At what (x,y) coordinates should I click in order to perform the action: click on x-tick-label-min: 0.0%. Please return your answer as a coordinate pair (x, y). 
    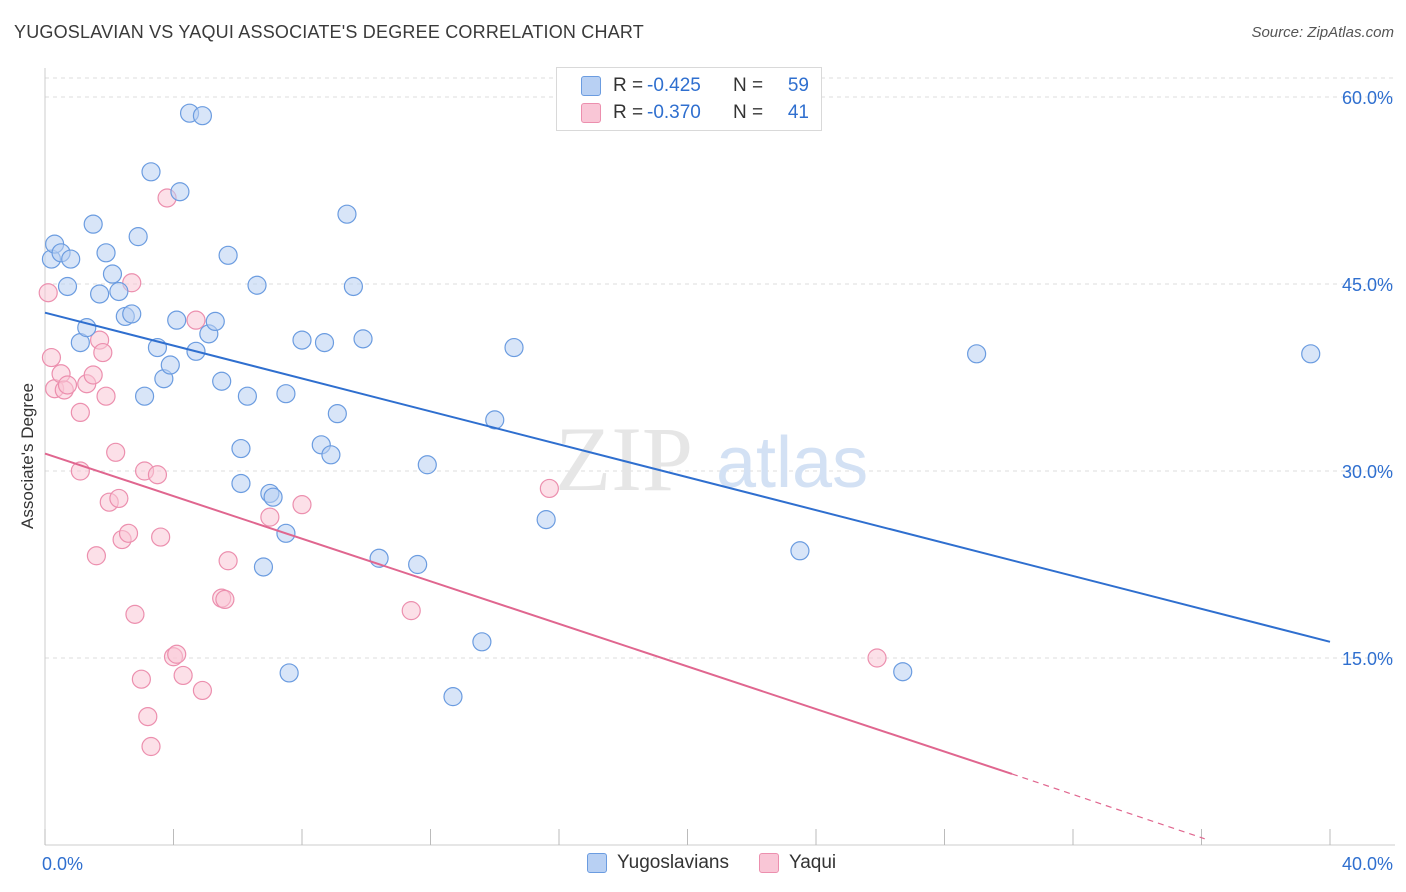
    Looking at the image, I should click on (62, 864).